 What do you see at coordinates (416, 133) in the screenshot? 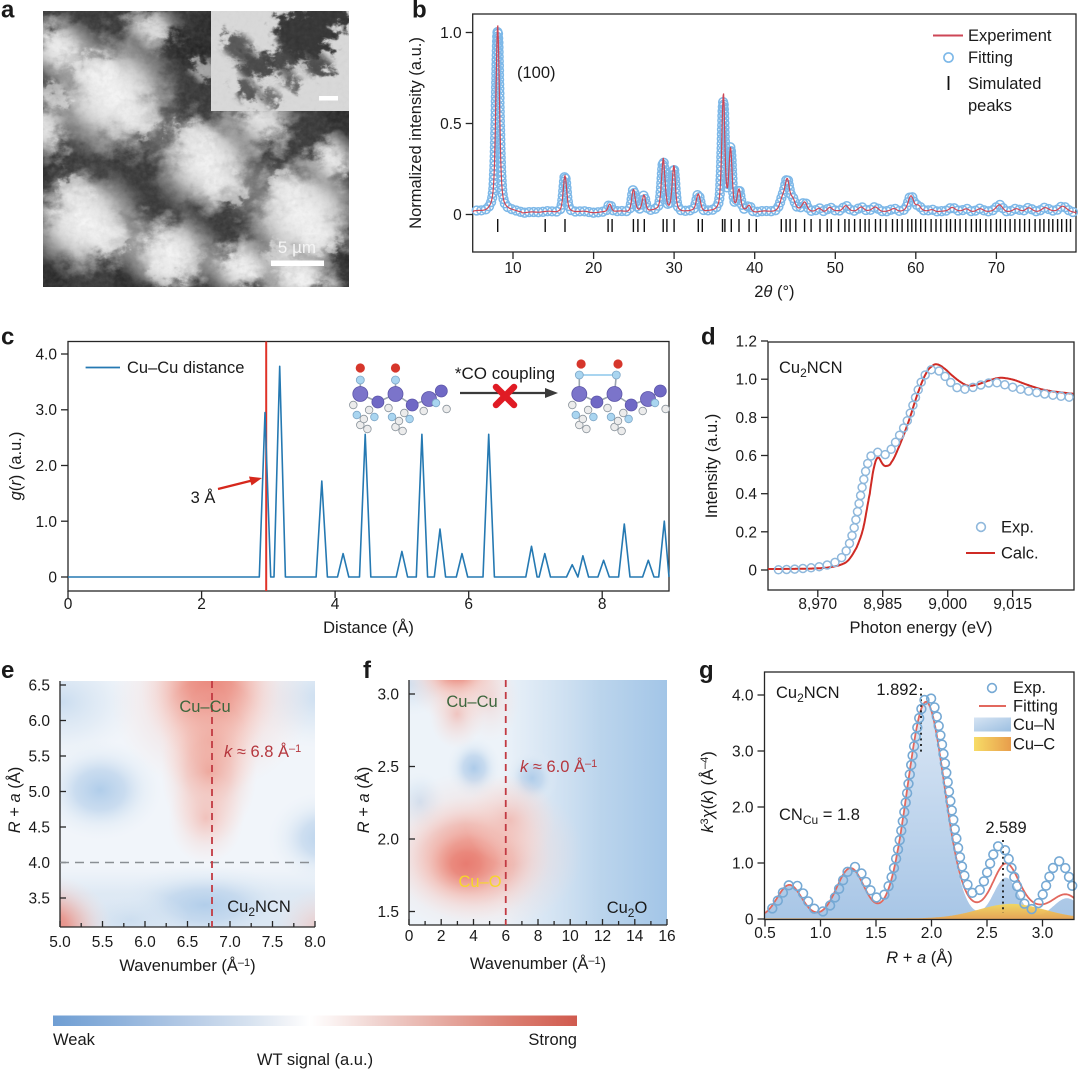
I see `svg-text: Normalized intensity (a.u.)` at bounding box center [416, 133].